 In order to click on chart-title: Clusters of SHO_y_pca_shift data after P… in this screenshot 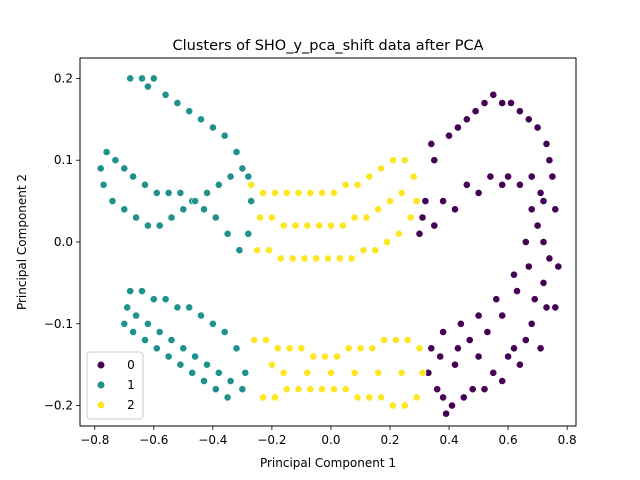, I will do `click(327, 46)`.